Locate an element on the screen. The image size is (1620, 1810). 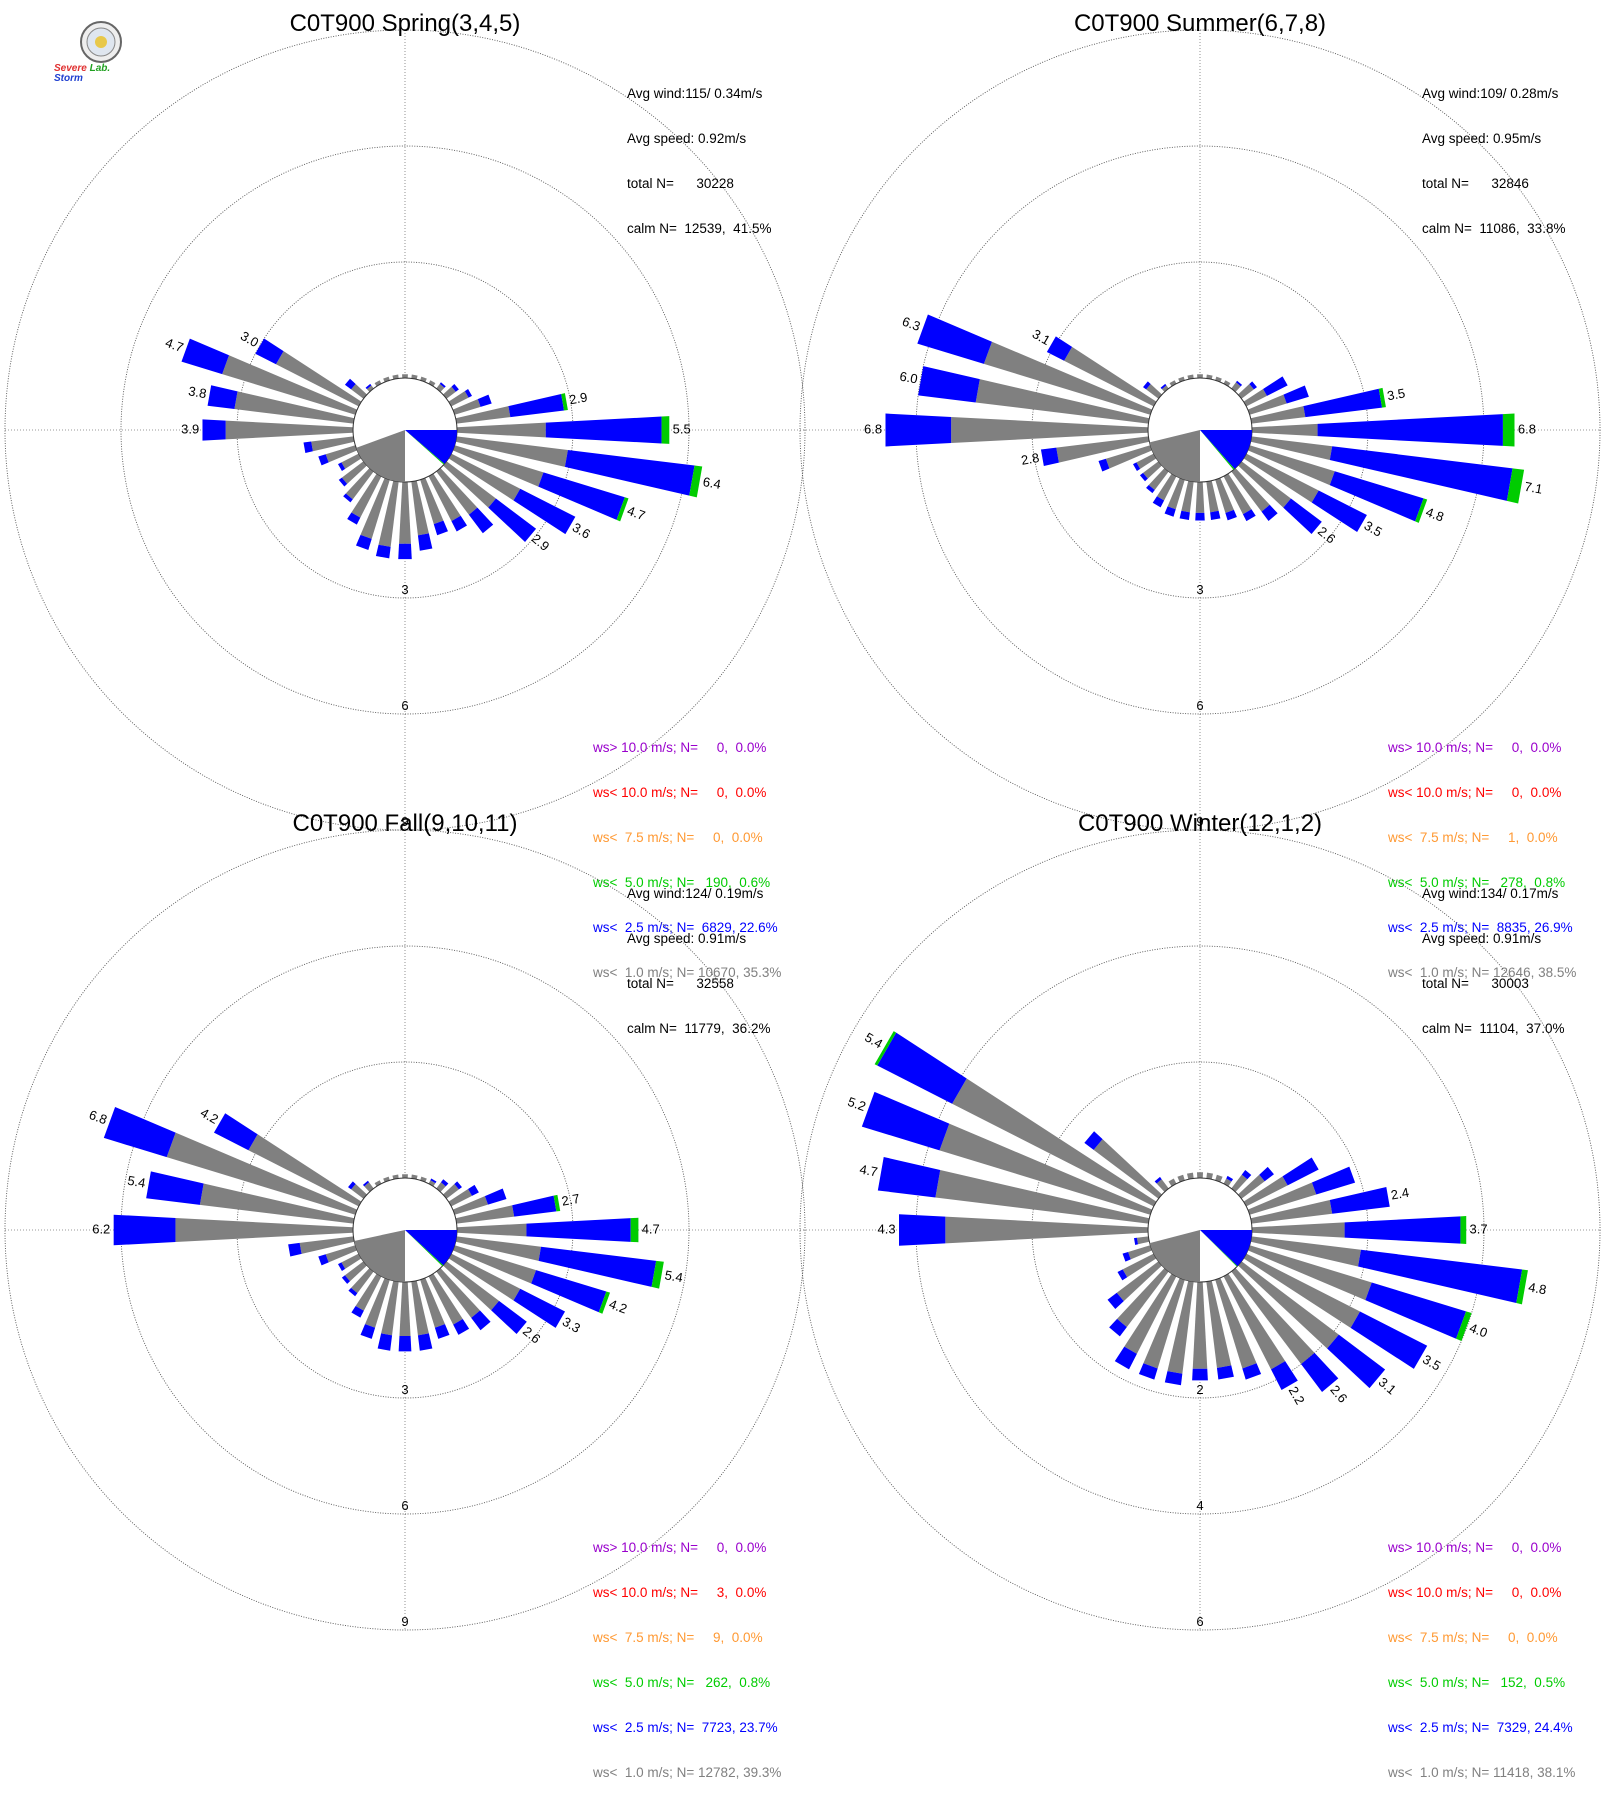
stat-avg-speed: Avg speed: 0.92m/s is located at coordinates (687, 138).